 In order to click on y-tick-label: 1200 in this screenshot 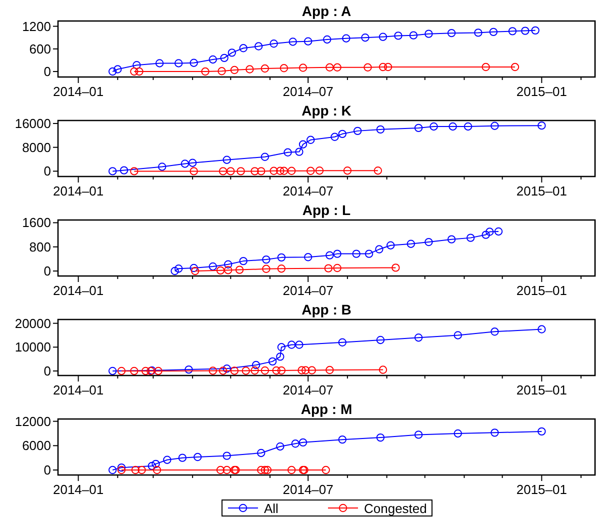, I will do `click(36, 26)`.